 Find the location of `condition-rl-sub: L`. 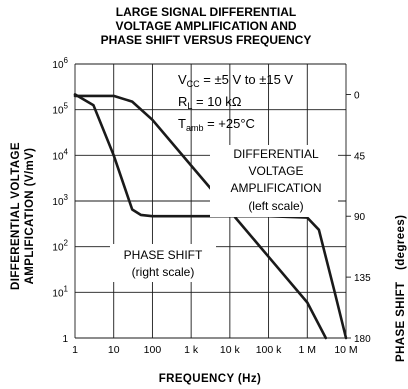

condition-rl-sub: L is located at coordinates (189, 106).